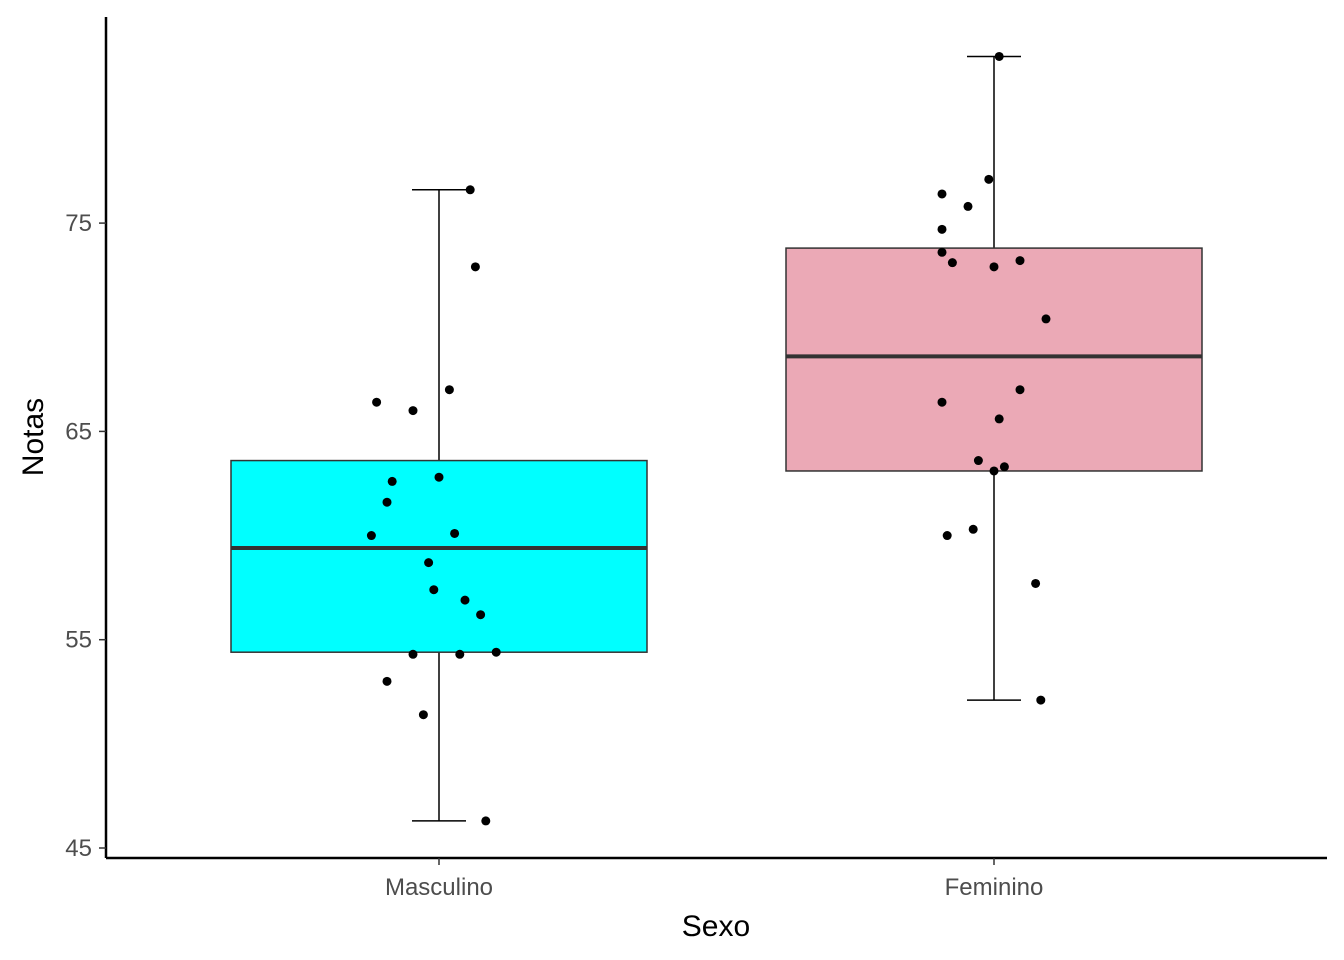 This screenshot has height=960, width=1344. Describe the element at coordinates (439, 887) in the screenshot. I see `x-tick-label: Masculino` at that location.